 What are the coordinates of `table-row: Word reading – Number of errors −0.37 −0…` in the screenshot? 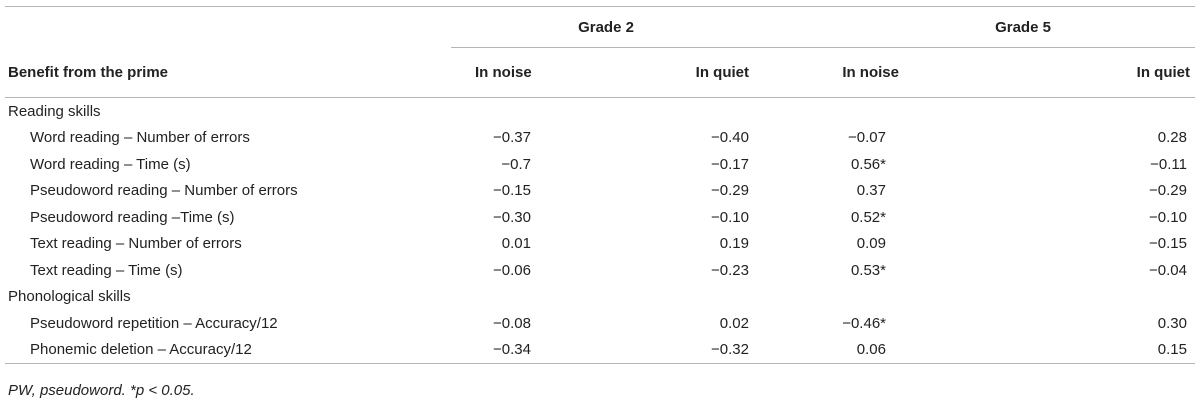 It's located at (600, 138).